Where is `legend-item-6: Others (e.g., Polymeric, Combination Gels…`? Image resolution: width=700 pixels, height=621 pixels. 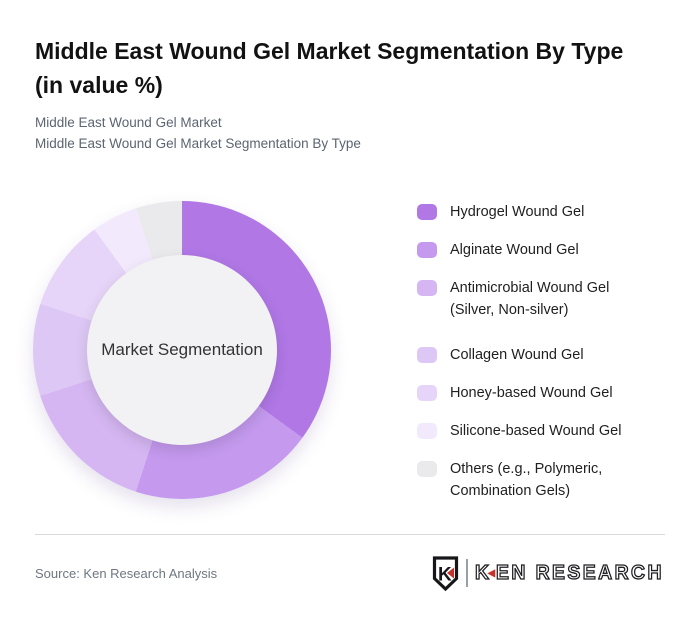
legend-item-6: Others (e.g., Polymeric, Combination Gels… is located at coordinates (548, 480).